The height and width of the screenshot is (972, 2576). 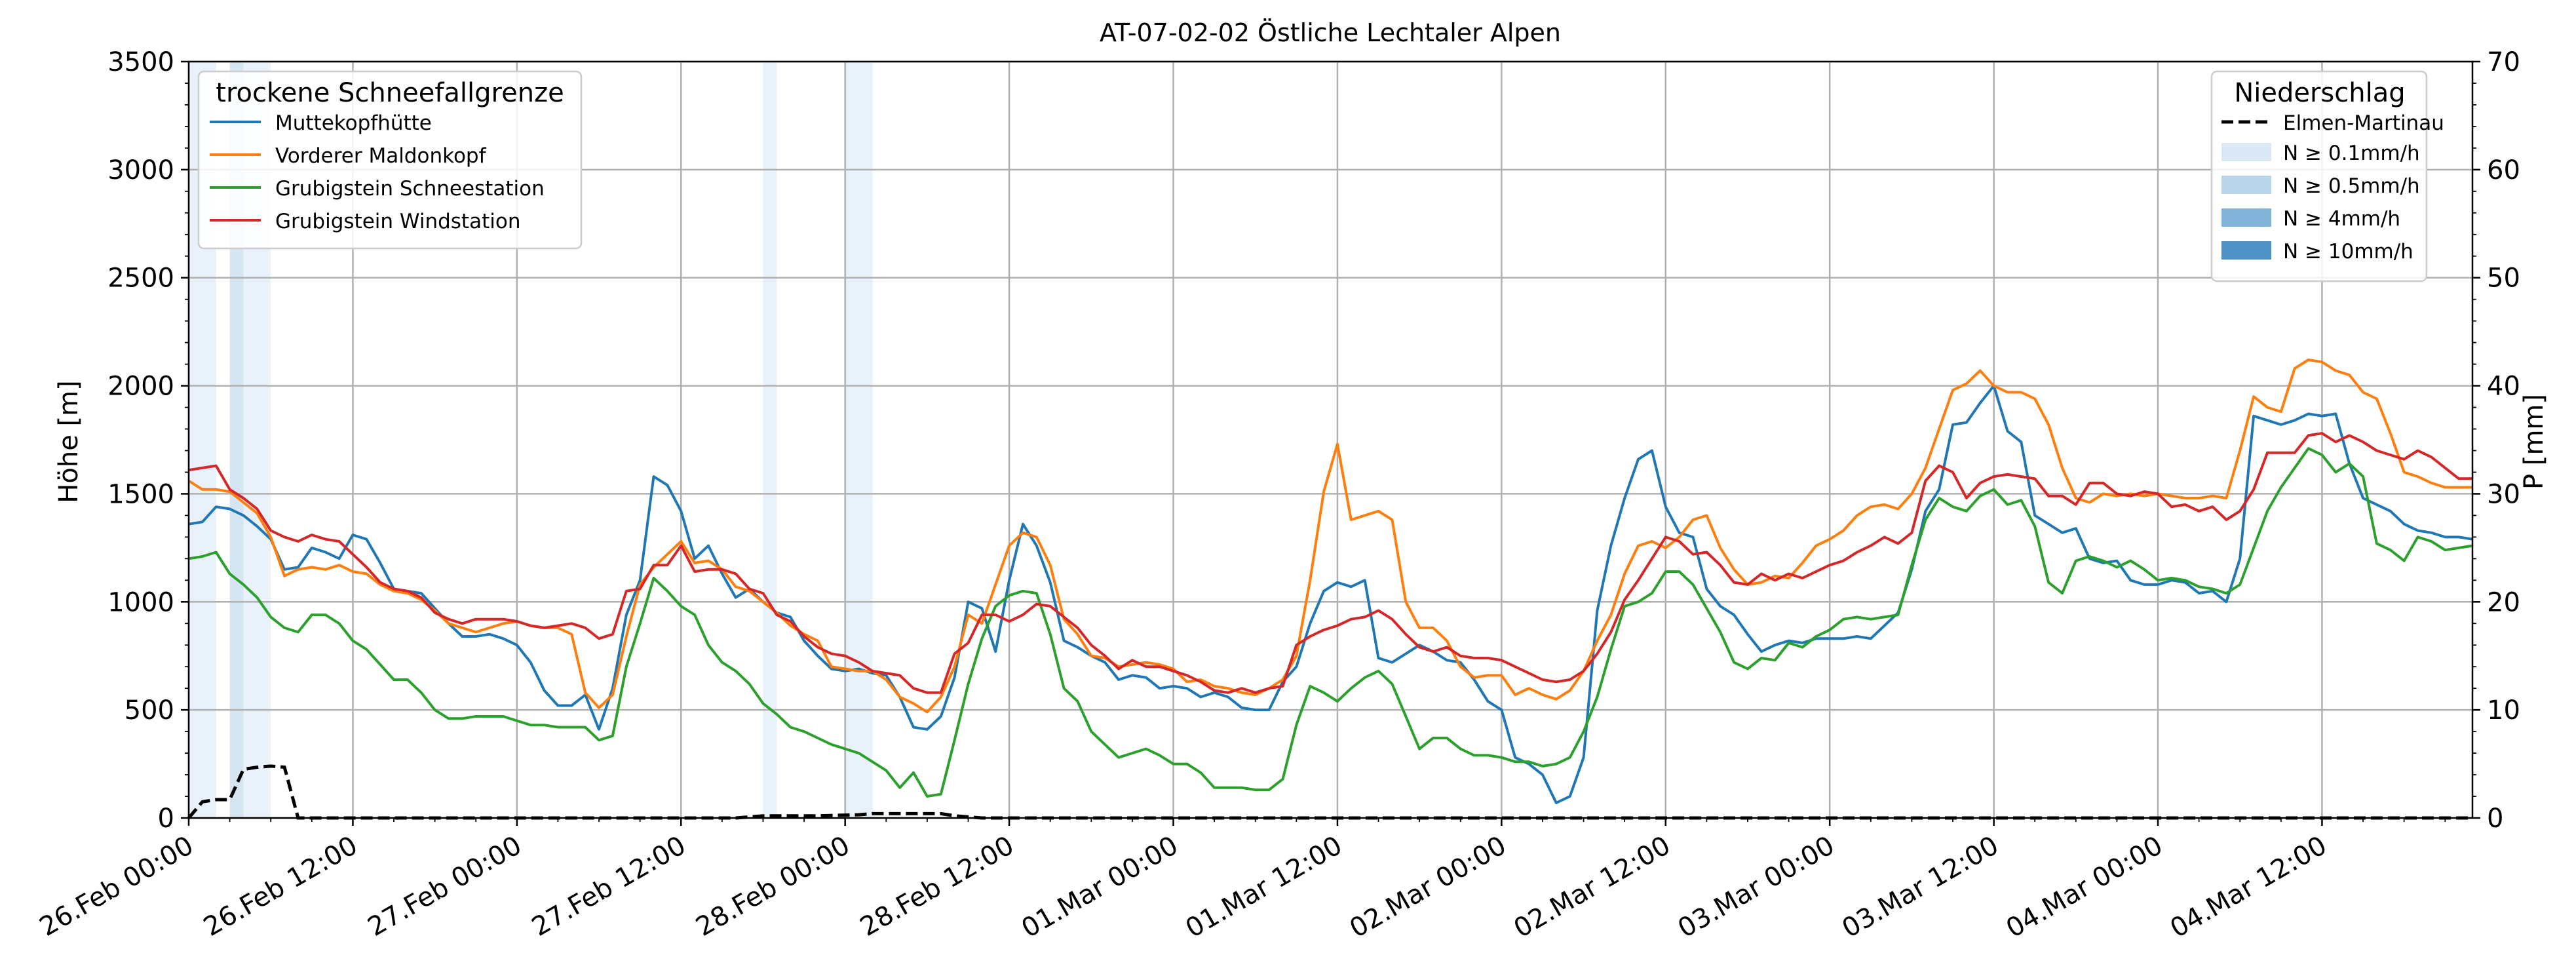 I want to click on y-tick-label: 1000, so click(x=140, y=602).